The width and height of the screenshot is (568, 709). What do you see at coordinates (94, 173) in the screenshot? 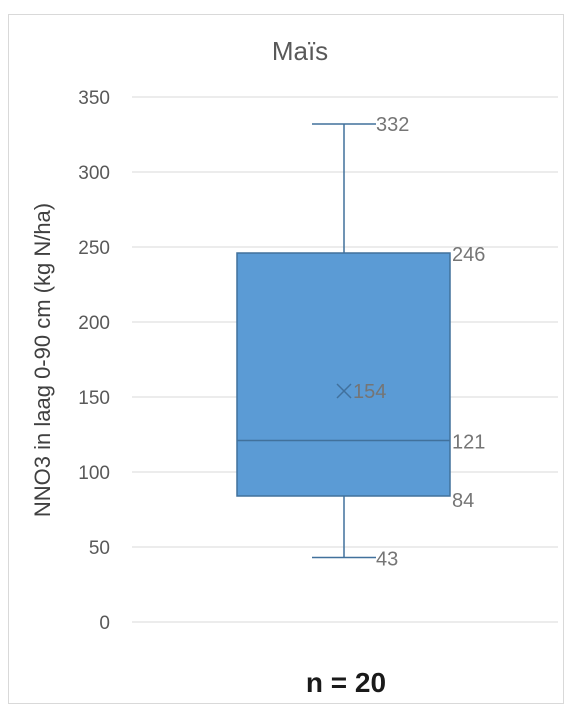
I see `y-tick-label: 300` at bounding box center [94, 173].